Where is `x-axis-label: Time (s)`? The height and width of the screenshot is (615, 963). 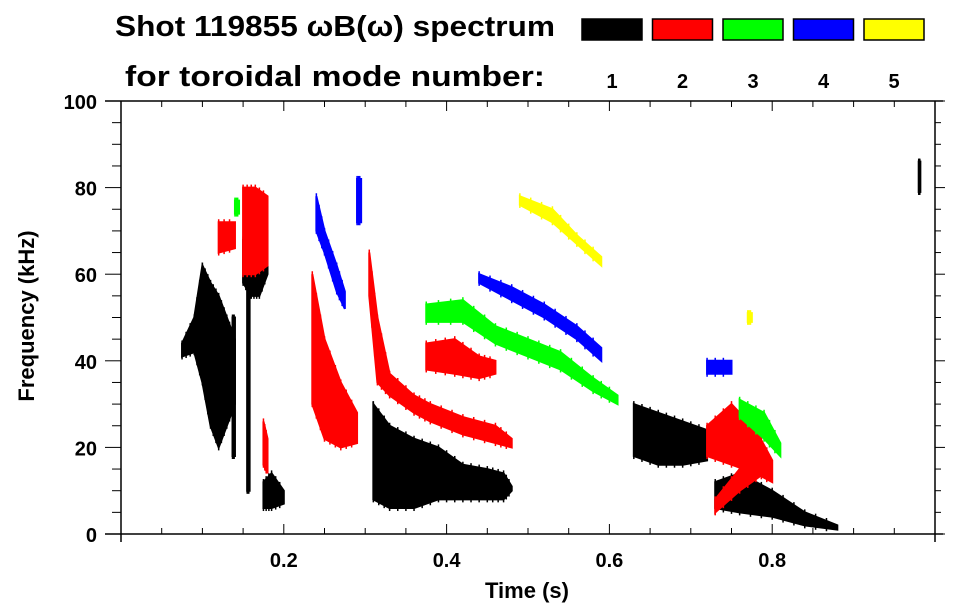
x-axis-label: Time (s) is located at coordinates (527, 590).